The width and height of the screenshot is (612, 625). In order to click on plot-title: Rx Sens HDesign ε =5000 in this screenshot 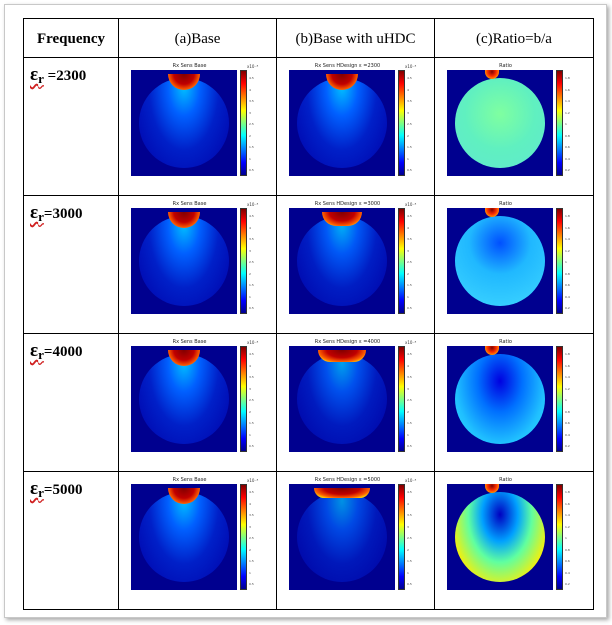, I will do `click(347, 480)`.